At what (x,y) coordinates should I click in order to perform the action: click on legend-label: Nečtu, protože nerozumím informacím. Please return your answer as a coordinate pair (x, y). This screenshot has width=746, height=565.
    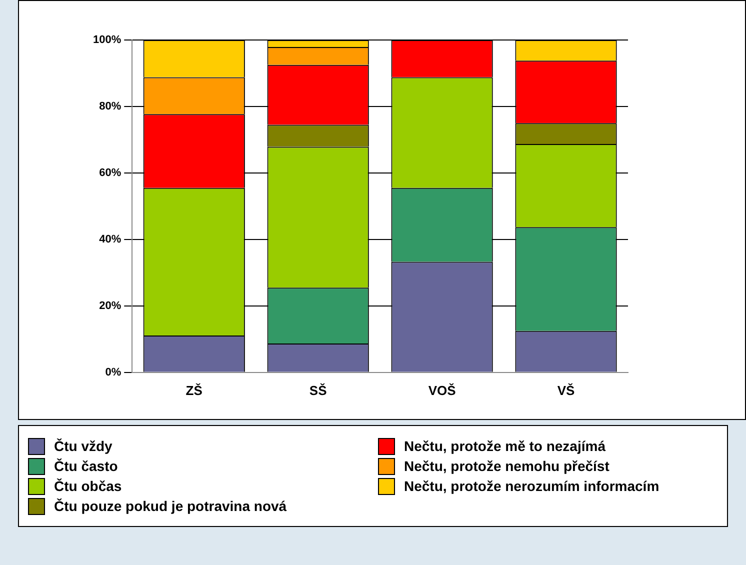
    Looking at the image, I should click on (532, 486).